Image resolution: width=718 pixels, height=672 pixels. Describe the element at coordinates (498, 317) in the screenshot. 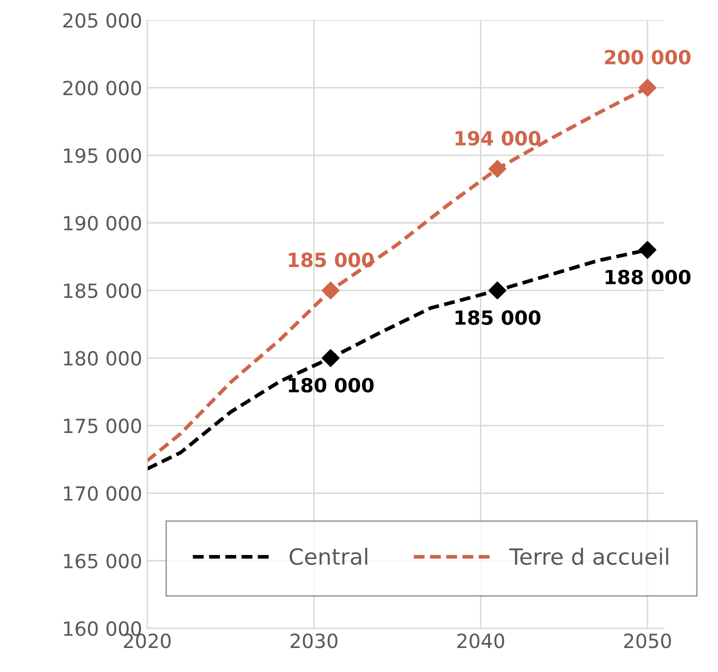

I see `data-label: 185 000` at that location.